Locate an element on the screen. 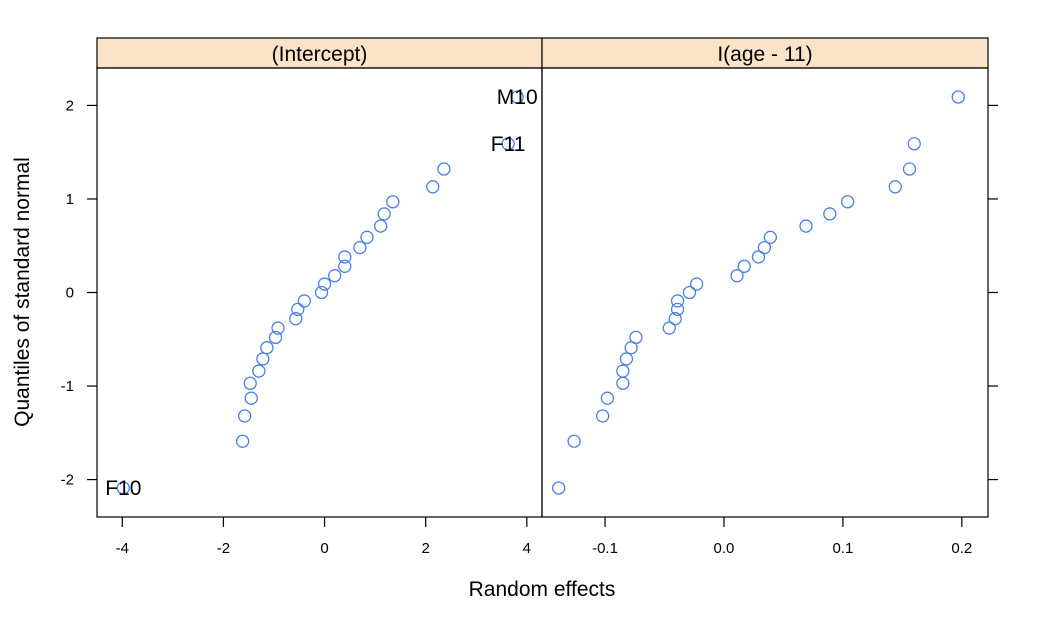 The height and width of the screenshot is (622, 1050). x-tick-label: -2 is located at coordinates (223, 548).